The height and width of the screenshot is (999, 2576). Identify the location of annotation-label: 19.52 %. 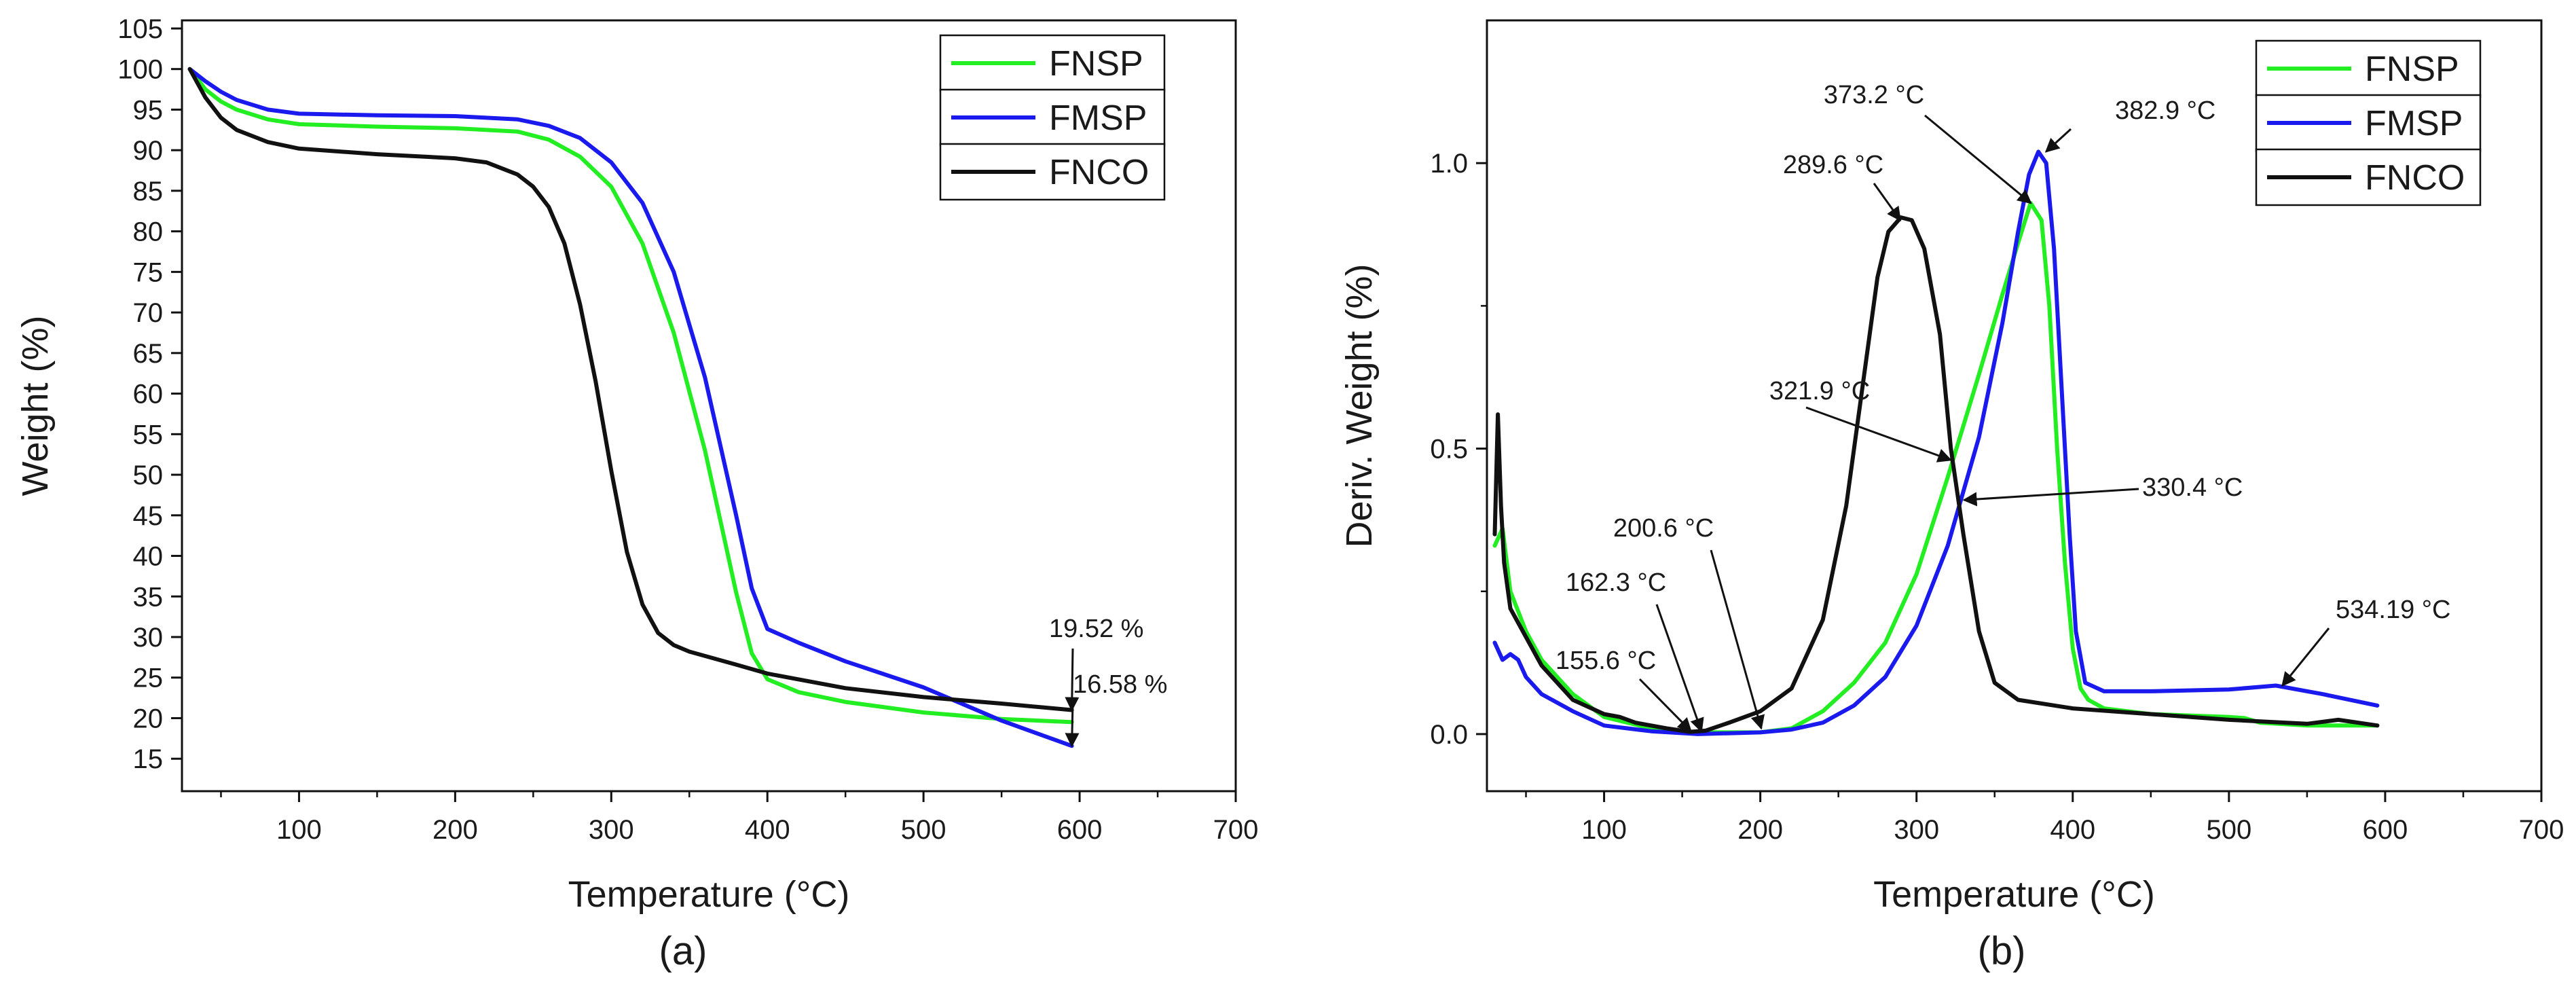
(1096, 629).